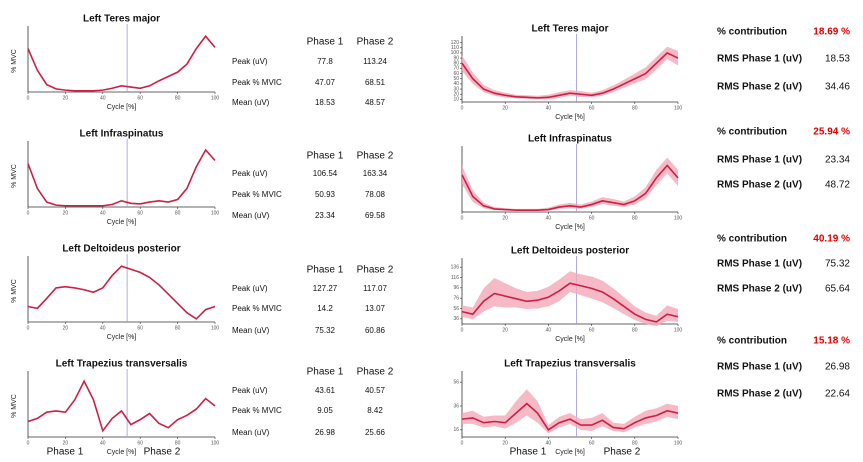 The height and width of the screenshot is (462, 863). What do you see at coordinates (831, 132) in the screenshot?
I see `contribution-value: 25.94 %` at bounding box center [831, 132].